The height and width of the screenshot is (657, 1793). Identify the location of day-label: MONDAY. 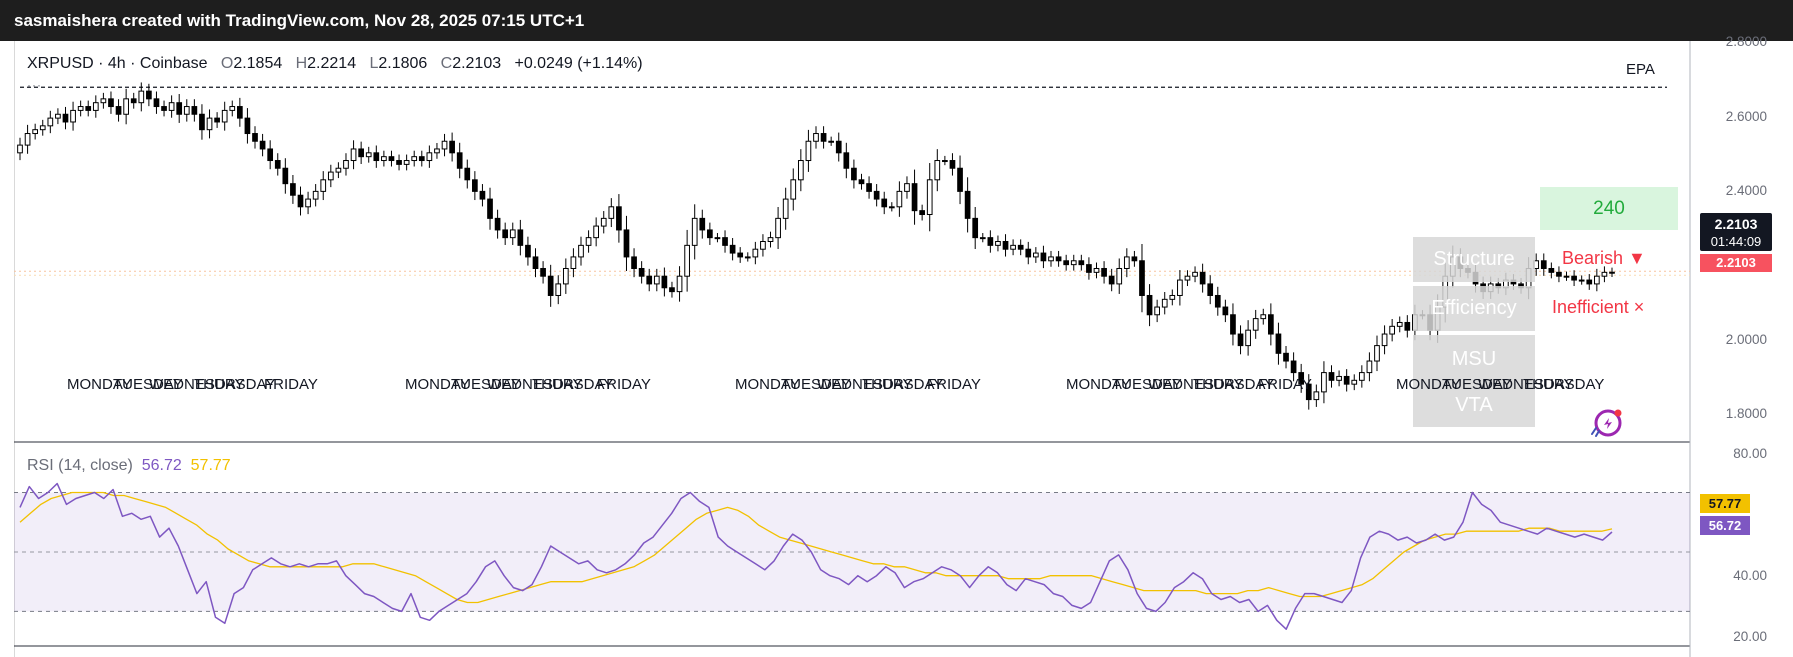
(1428, 384).